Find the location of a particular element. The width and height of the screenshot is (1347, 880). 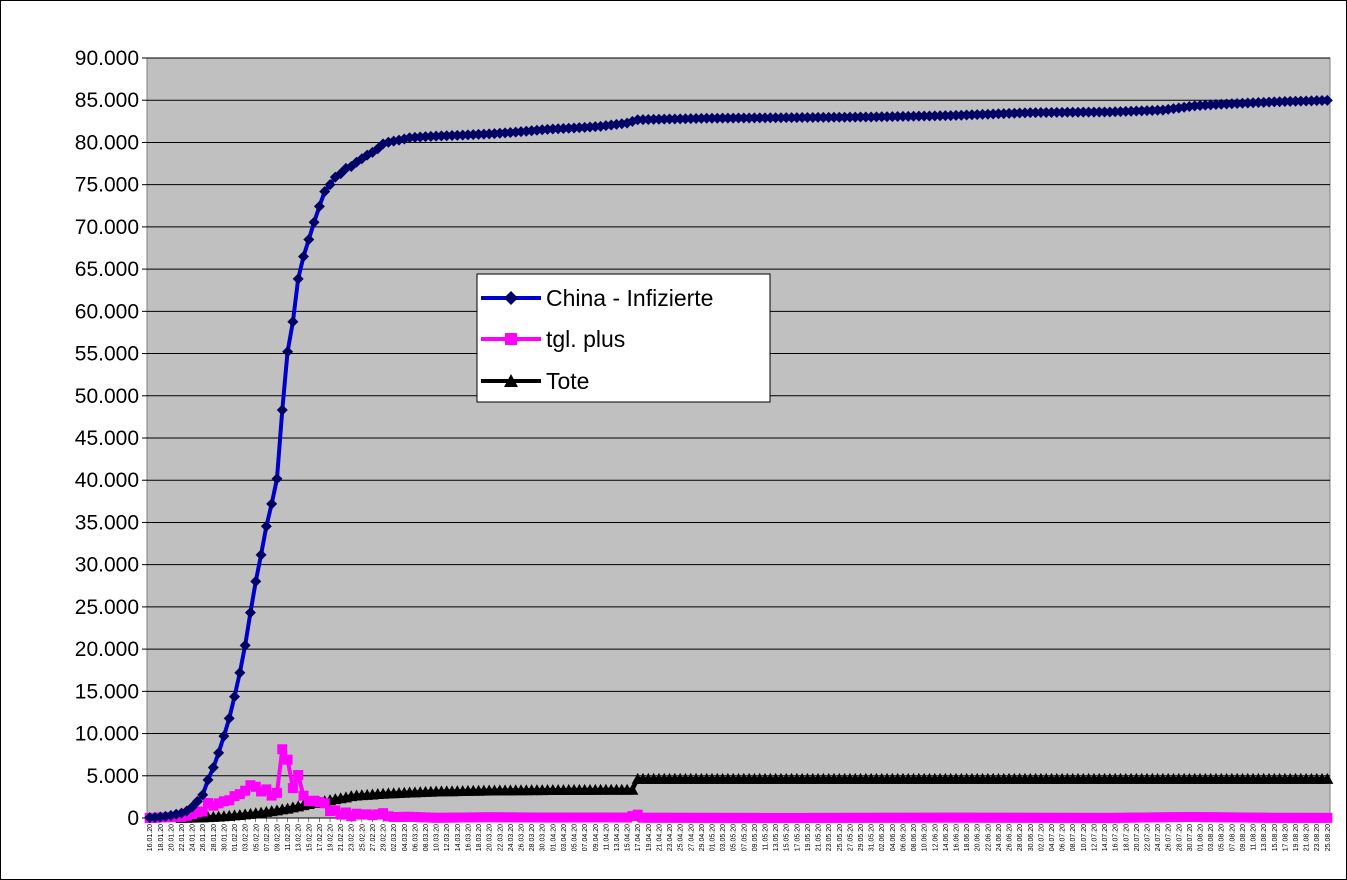

square-marker-icon is located at coordinates (511, 339).